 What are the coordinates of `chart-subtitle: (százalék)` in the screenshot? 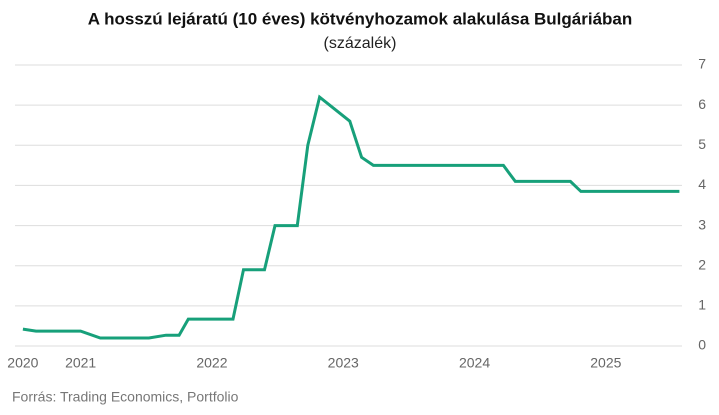 It's located at (360, 43).